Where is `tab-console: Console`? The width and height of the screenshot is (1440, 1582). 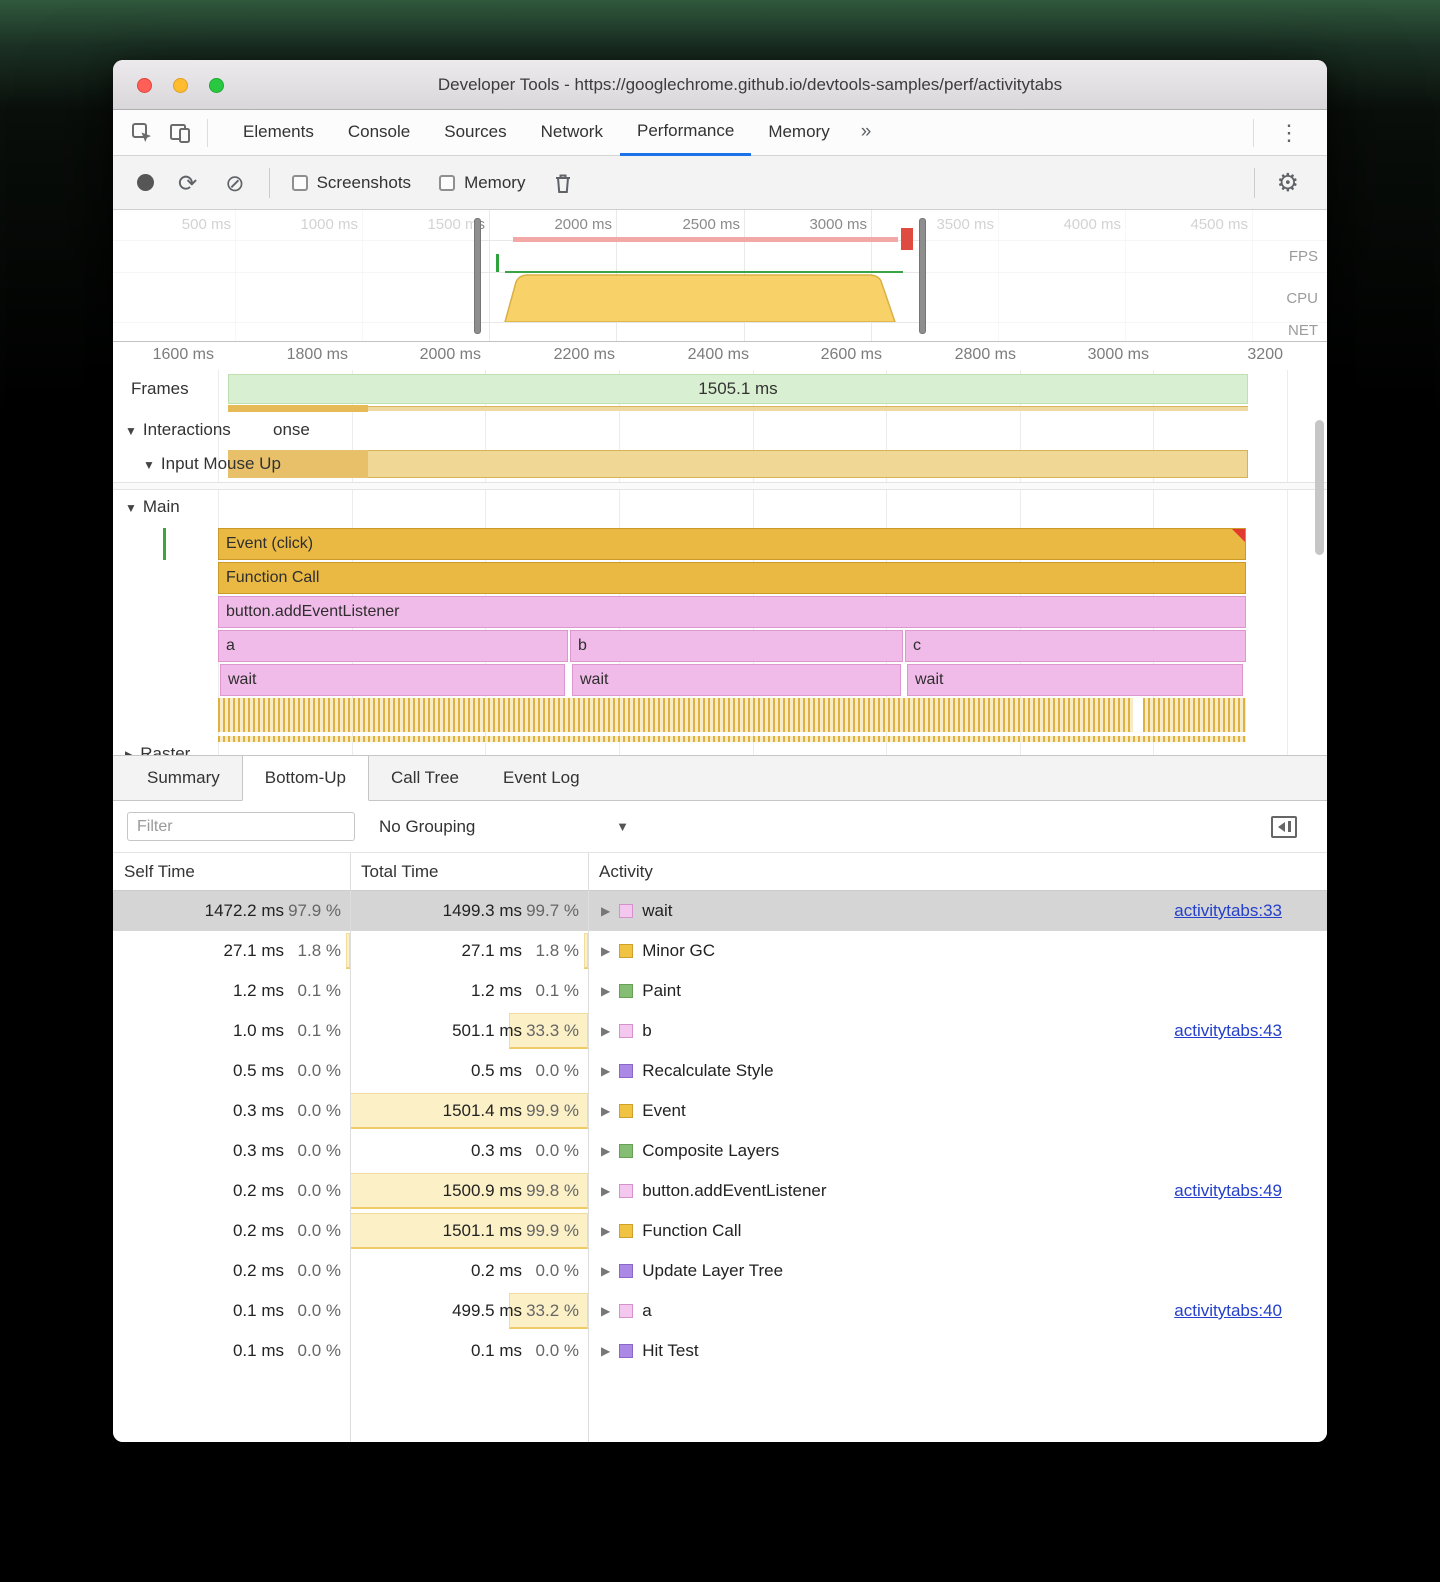
tab-console: Console is located at coordinates (379, 131).